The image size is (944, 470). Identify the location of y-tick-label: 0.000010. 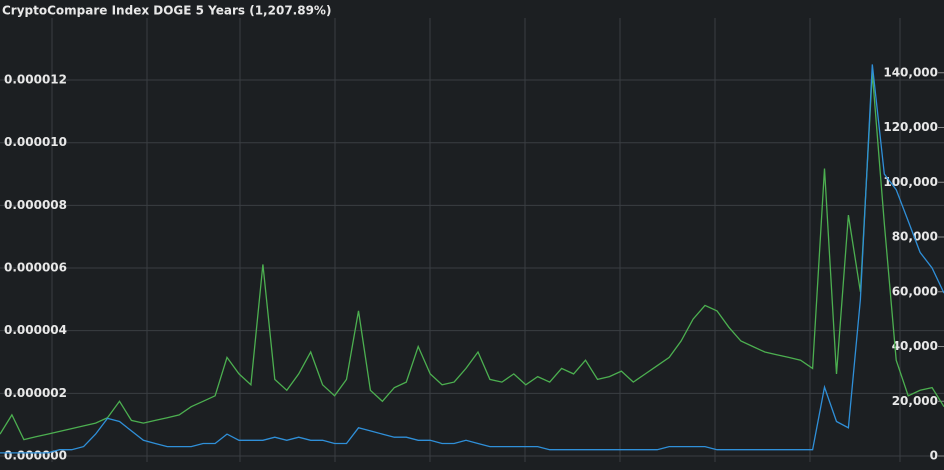
(35, 142).